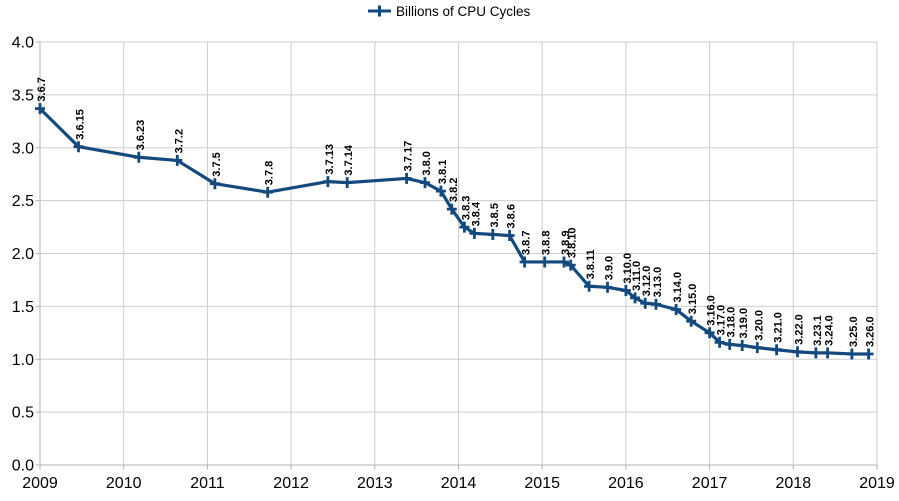  Describe the element at coordinates (800, 329) in the screenshot. I see `data-point-label: 3.22.0` at that location.